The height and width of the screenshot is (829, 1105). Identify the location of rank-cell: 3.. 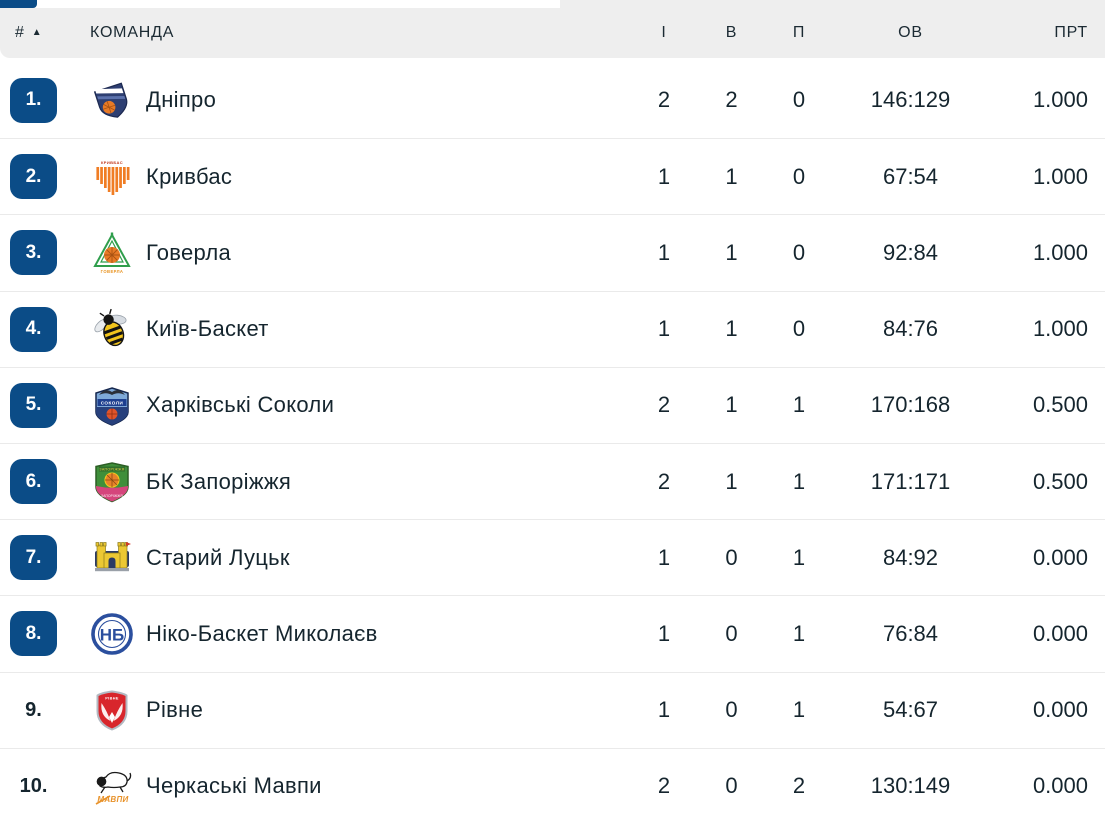
(39, 253).